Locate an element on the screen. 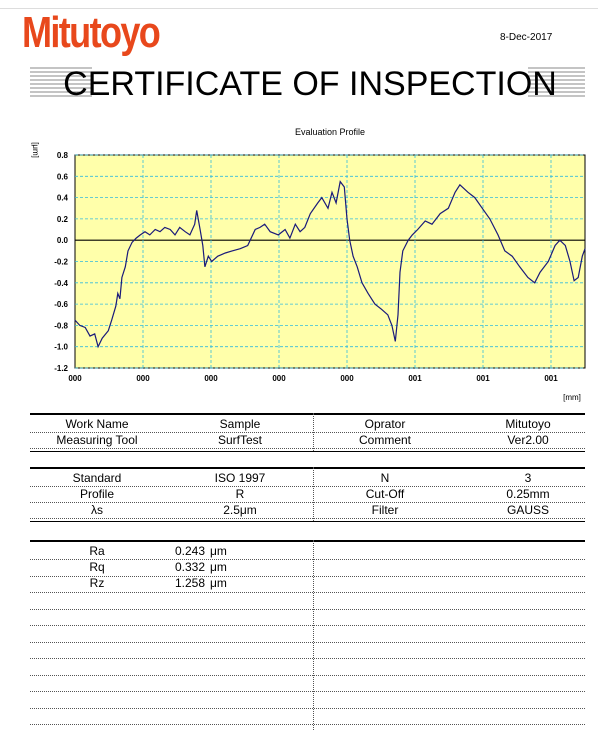  result-name: Ra is located at coordinates (97, 551).